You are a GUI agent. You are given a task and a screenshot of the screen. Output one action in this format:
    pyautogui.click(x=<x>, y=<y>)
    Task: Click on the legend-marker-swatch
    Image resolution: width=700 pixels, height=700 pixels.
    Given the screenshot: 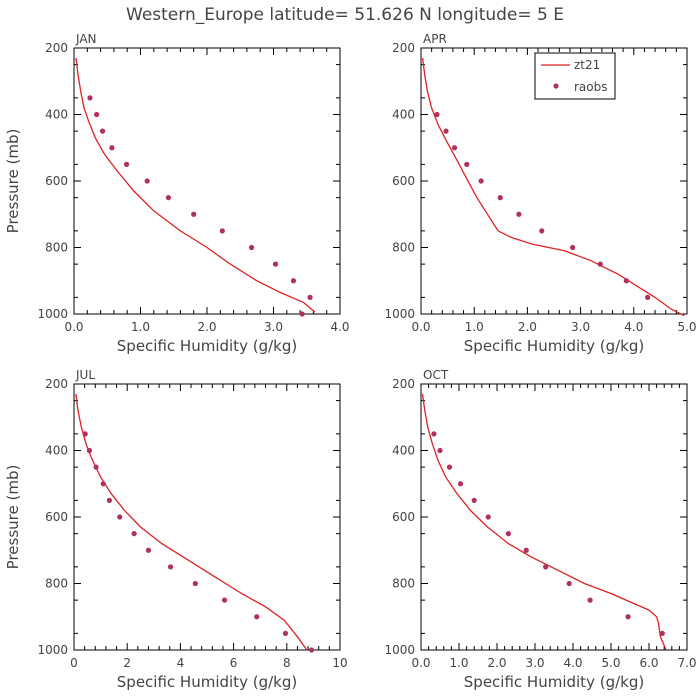 What is the action you would take?
    pyautogui.click(x=556, y=86)
    